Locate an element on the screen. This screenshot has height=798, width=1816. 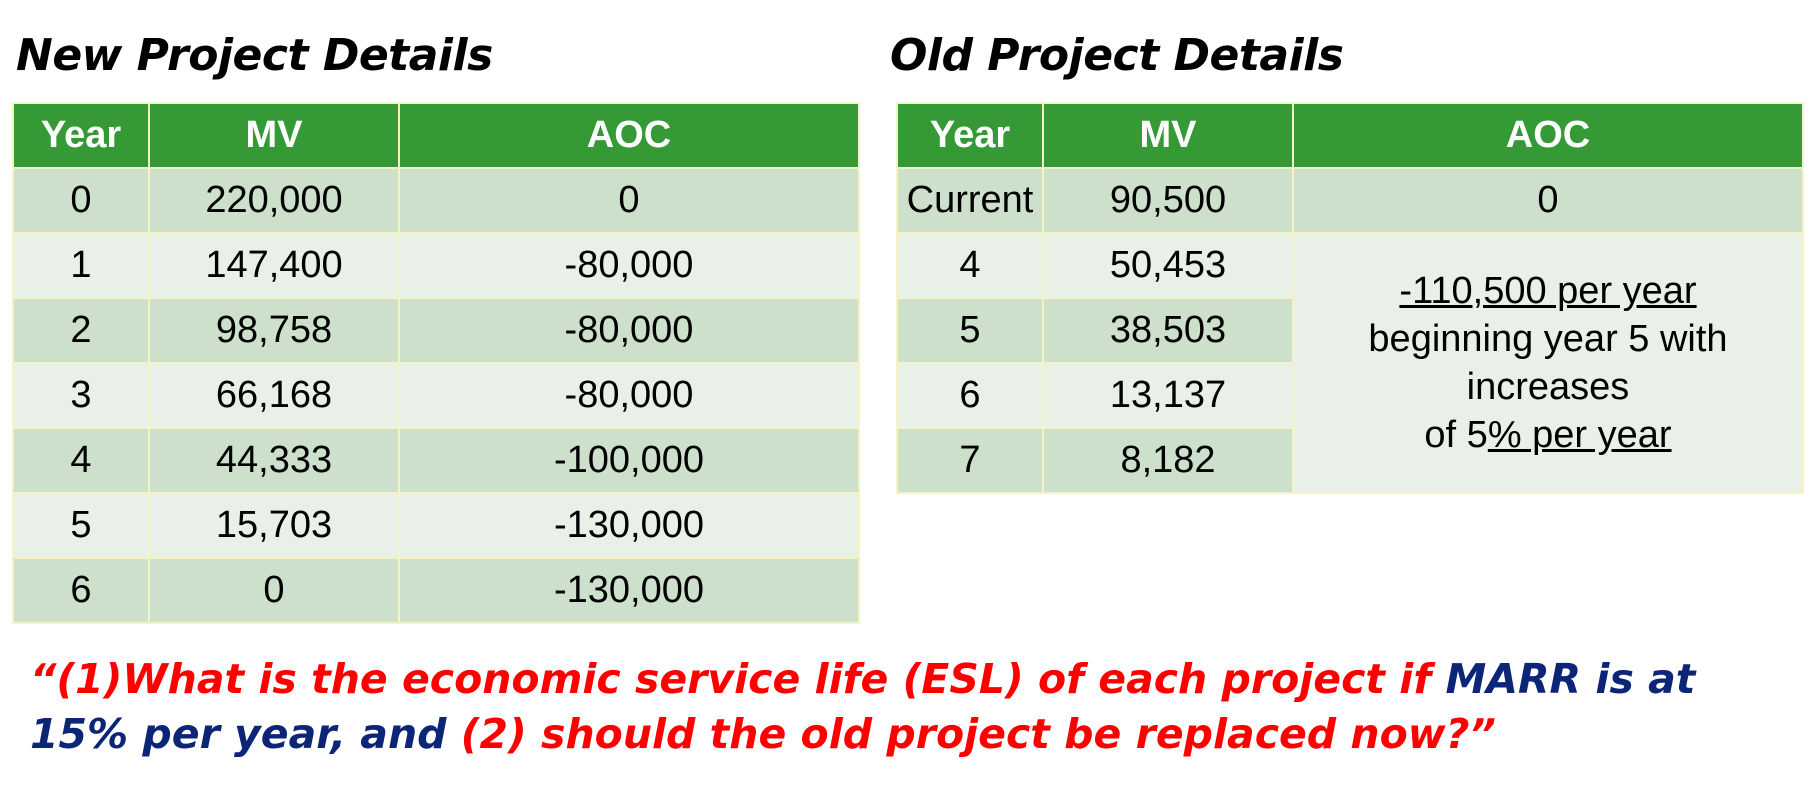
aoc-note-line1: -110,500 per year is located at coordinates (1548, 291).